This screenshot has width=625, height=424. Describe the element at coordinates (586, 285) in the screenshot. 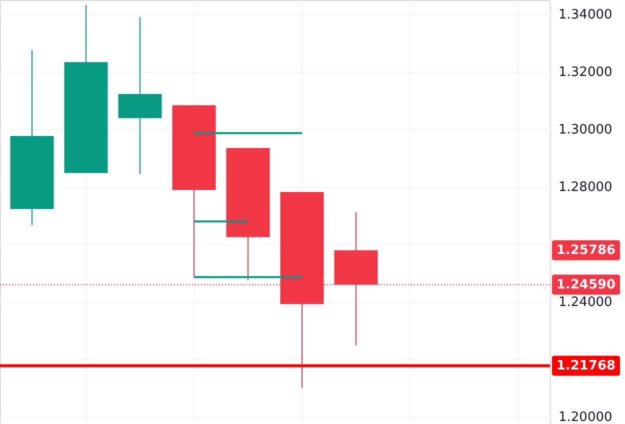

I see `ref-line-label: 1.24590` at that location.